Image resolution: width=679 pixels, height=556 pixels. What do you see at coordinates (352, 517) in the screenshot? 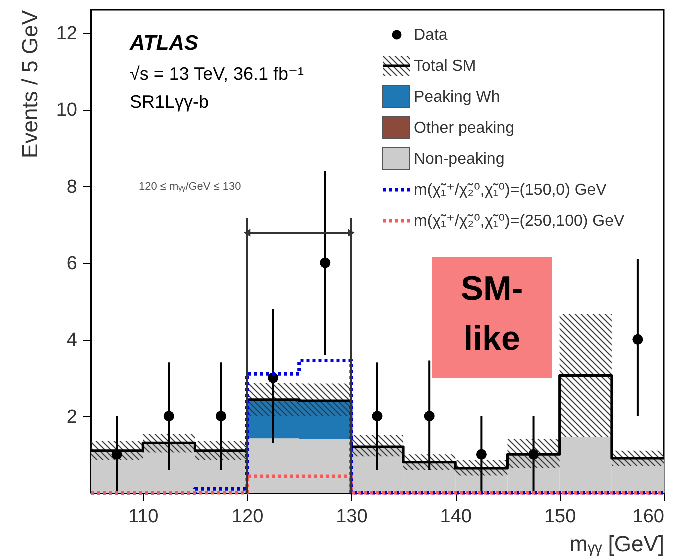
I see `x-tick-label: 130` at bounding box center [352, 517].